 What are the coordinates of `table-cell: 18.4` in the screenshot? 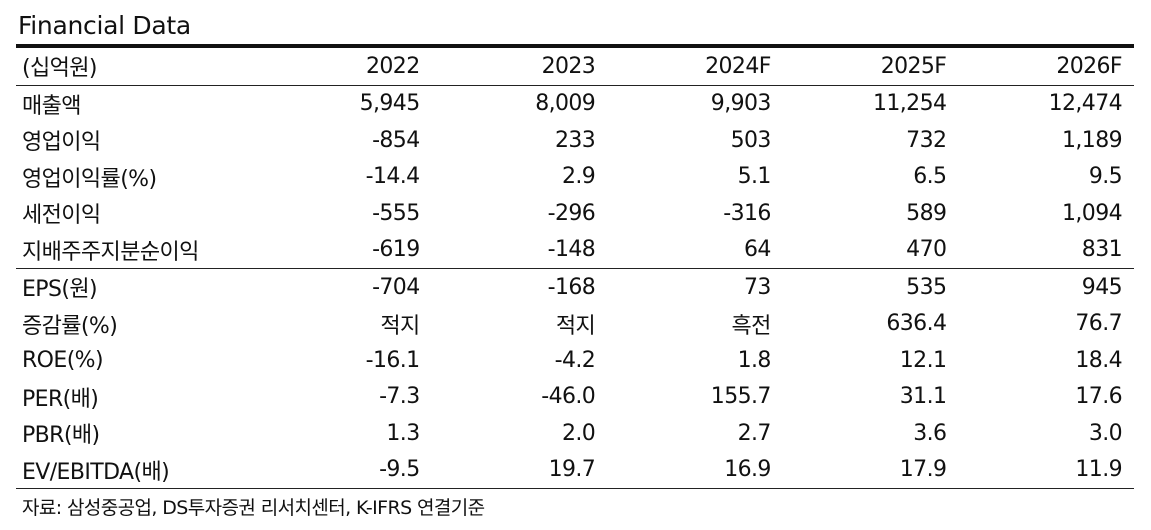 It's located at (1098, 360).